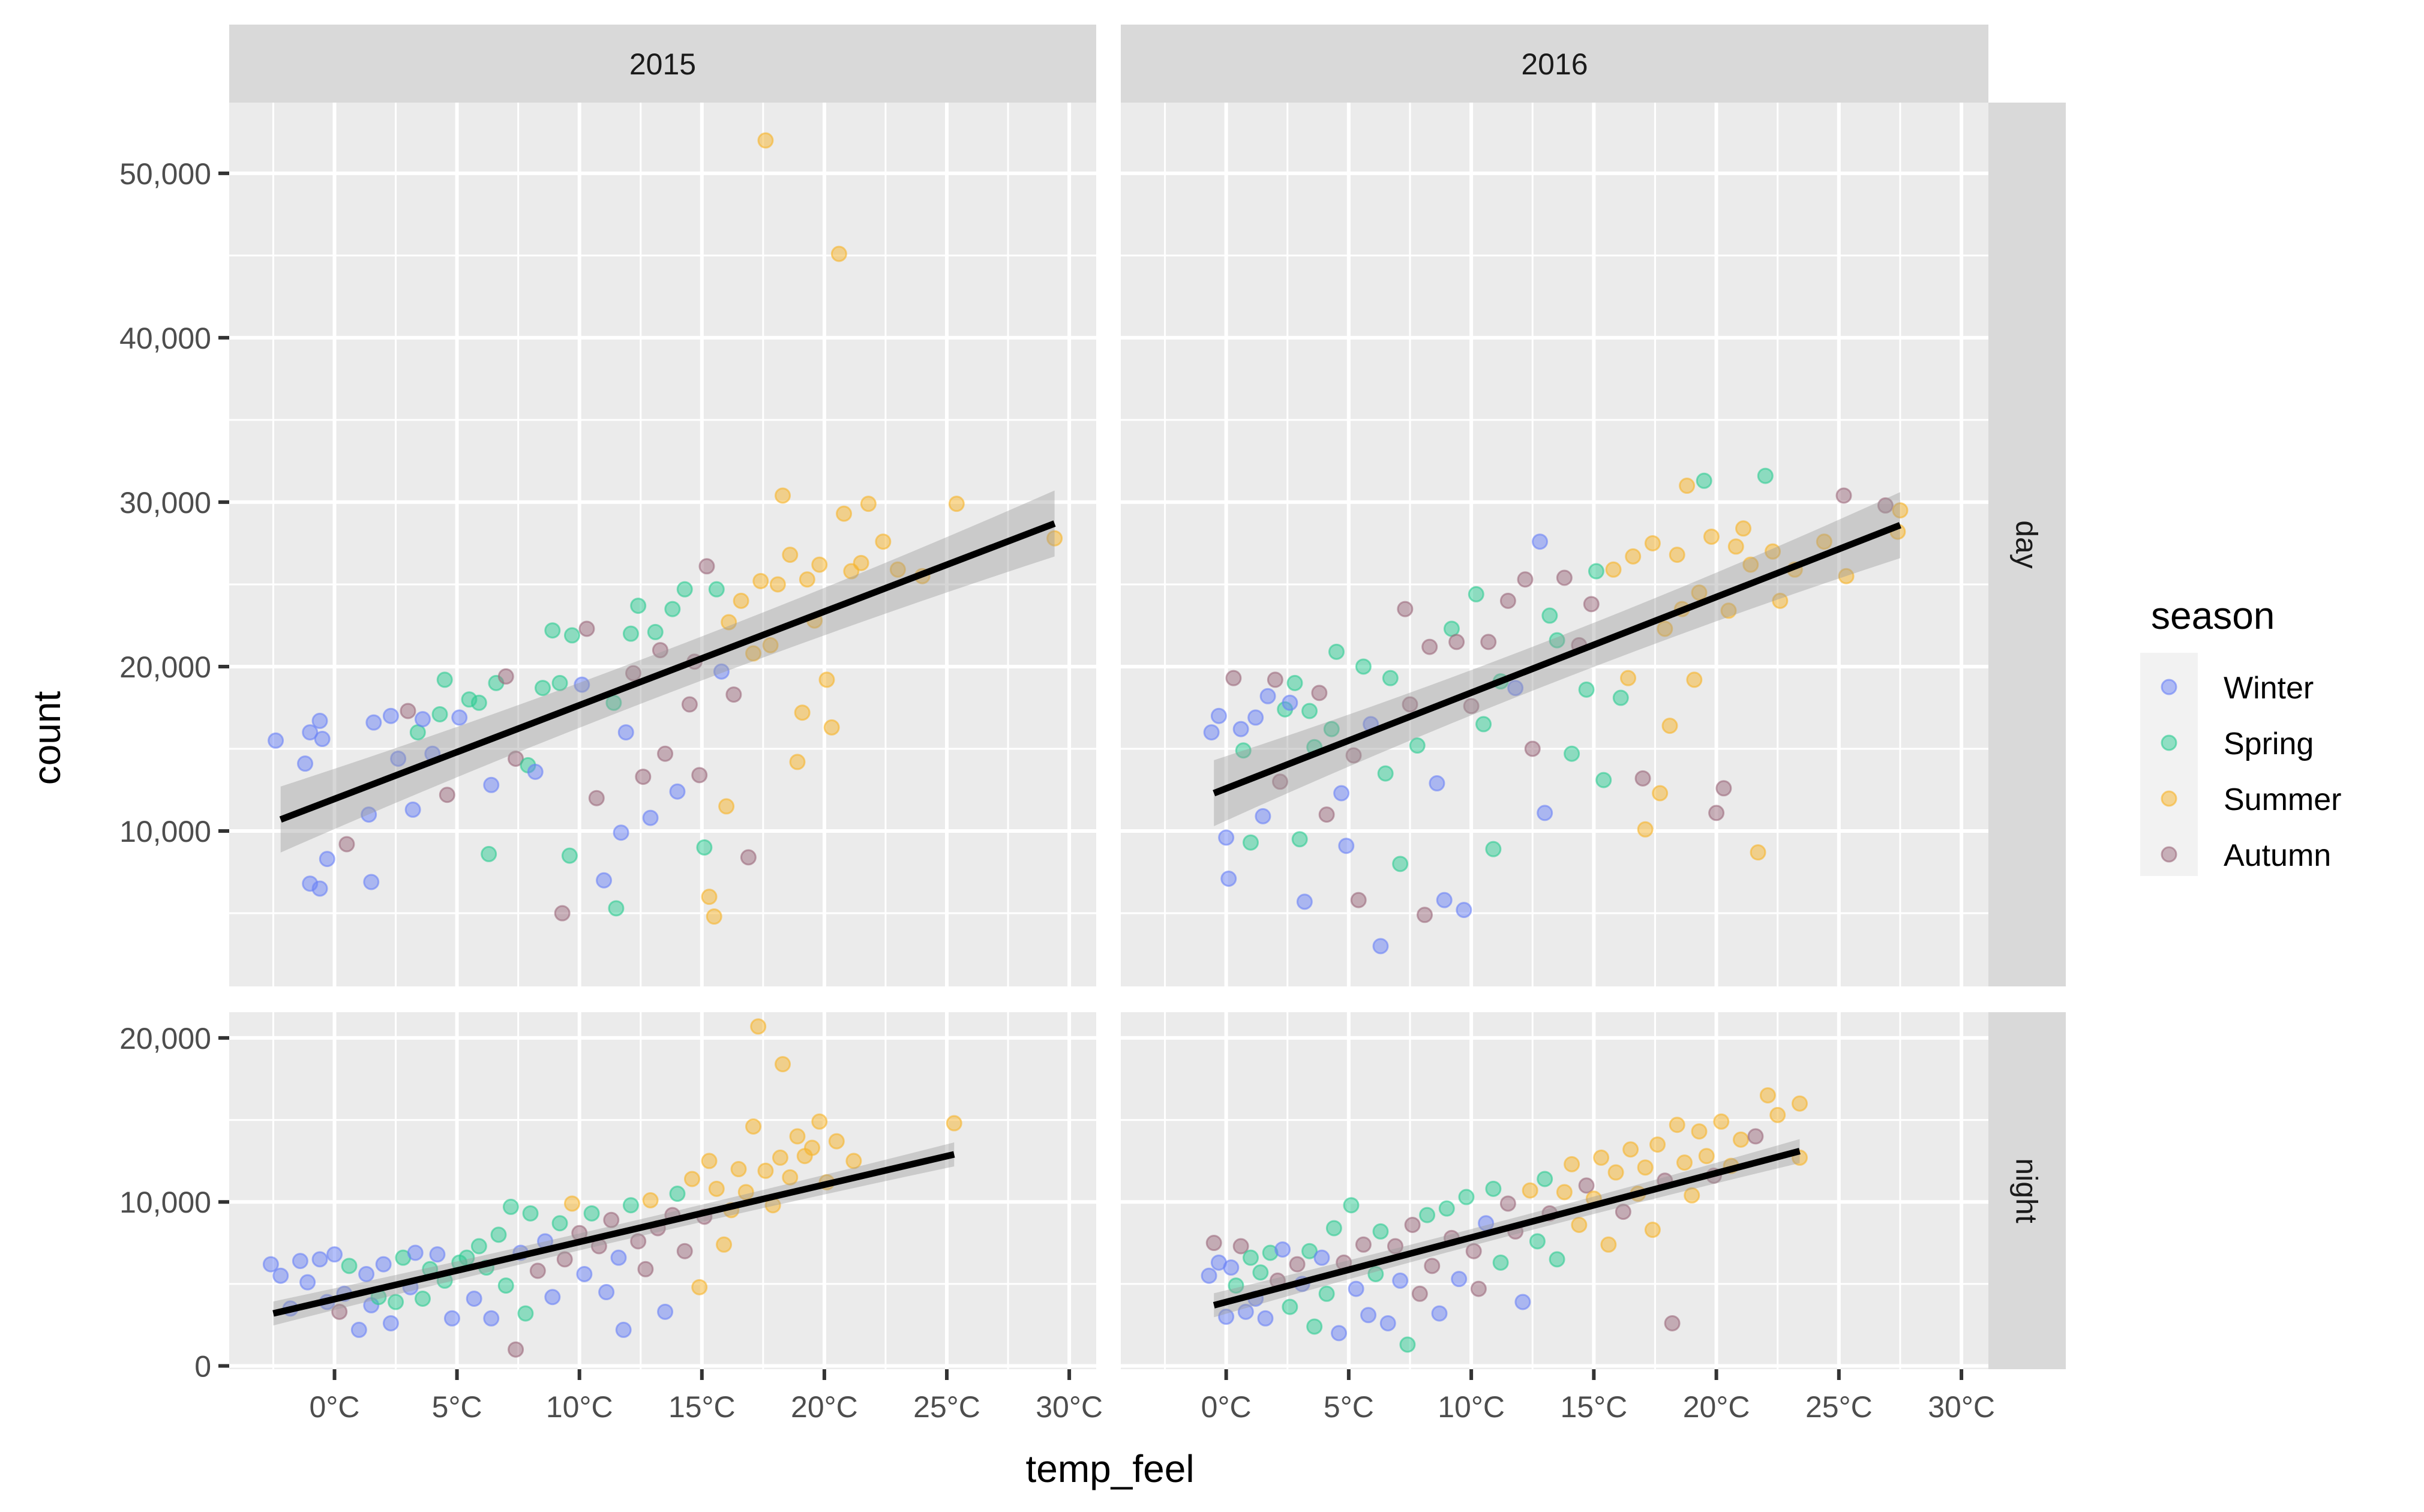 The image size is (2424, 1512). I want to click on legend-label: Summer, so click(2282, 799).